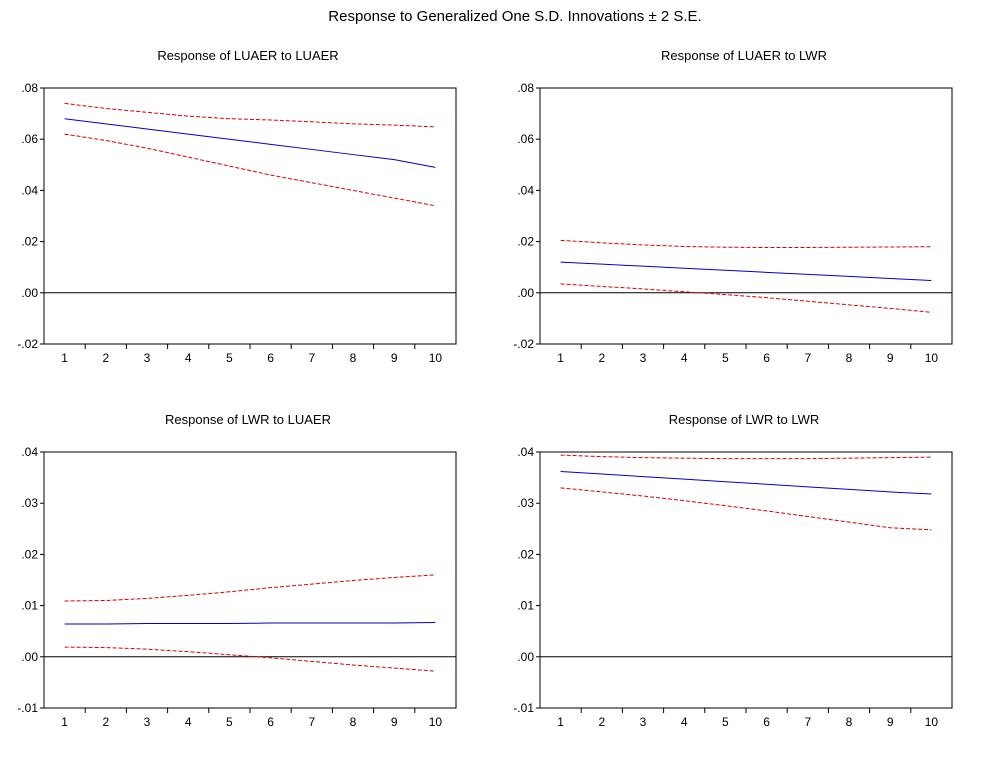  What do you see at coordinates (744, 55) in the screenshot?
I see `chart-title: Response of LUAER to LWR` at bounding box center [744, 55].